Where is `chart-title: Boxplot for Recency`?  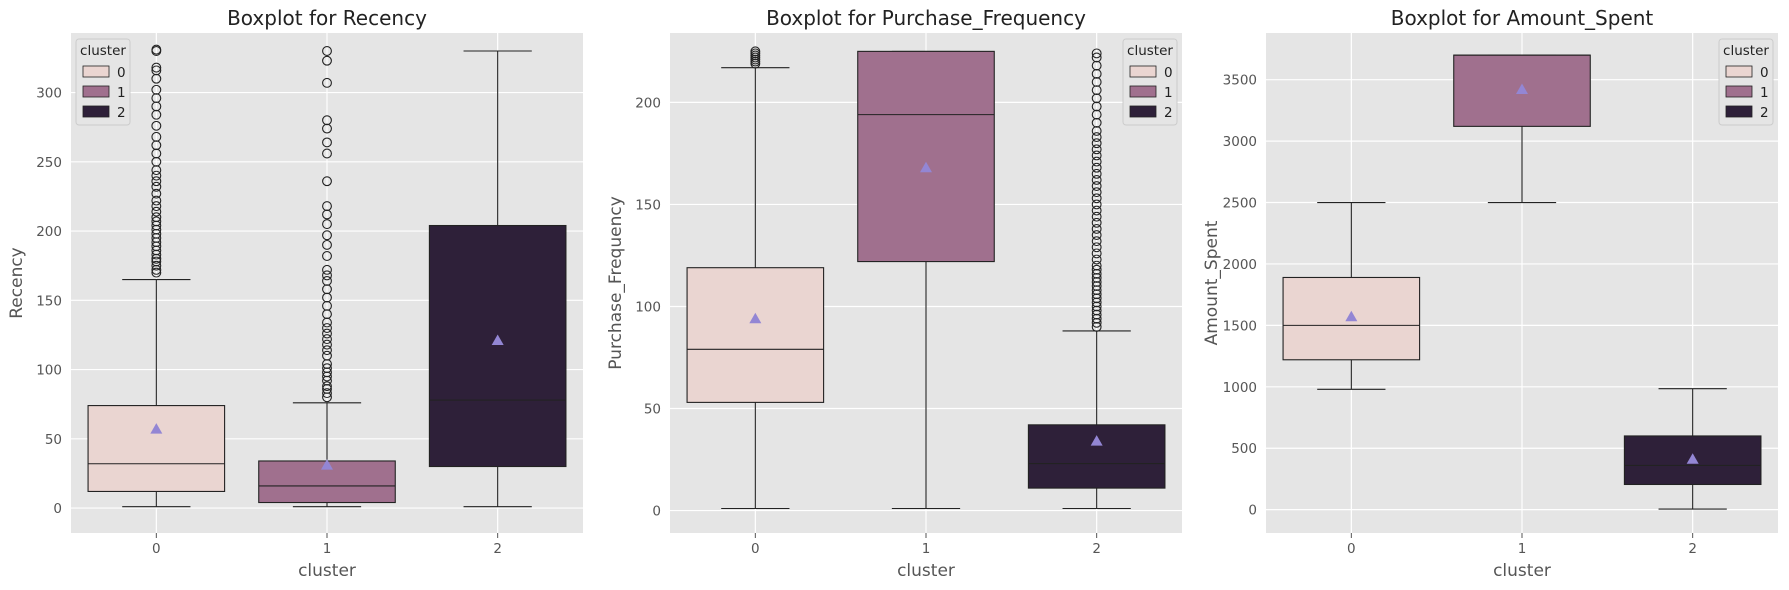
chart-title: Boxplot for Recency is located at coordinates (327, 18).